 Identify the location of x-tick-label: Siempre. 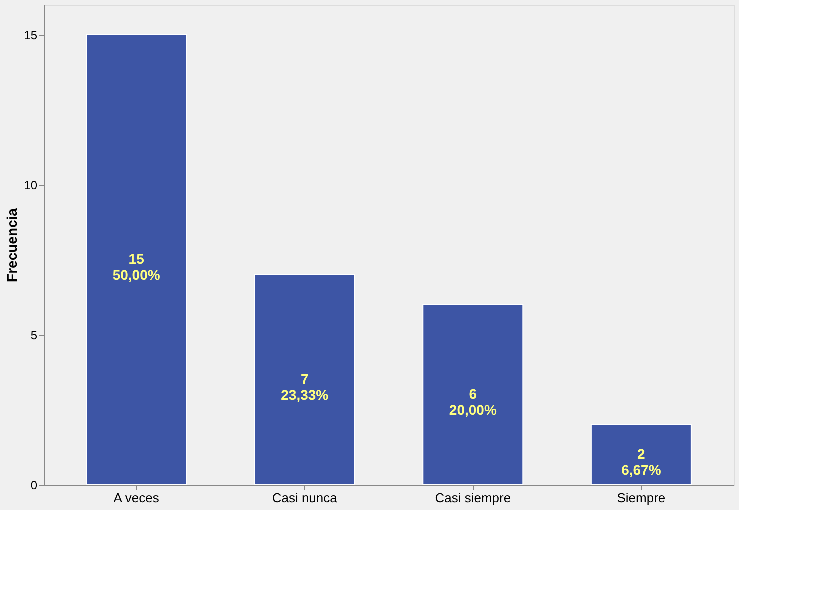
(641, 498).